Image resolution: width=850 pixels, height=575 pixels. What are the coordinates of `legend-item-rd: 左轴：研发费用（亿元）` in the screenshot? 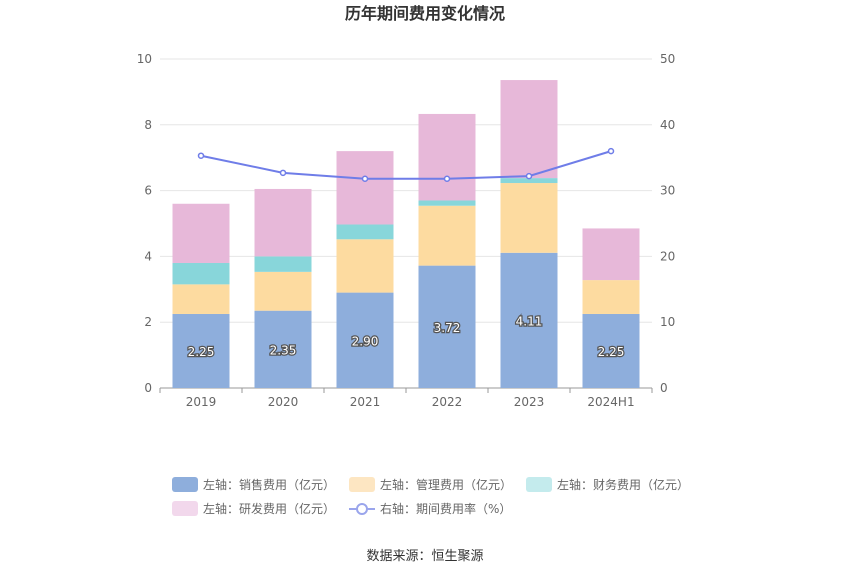 It's located at (253, 508).